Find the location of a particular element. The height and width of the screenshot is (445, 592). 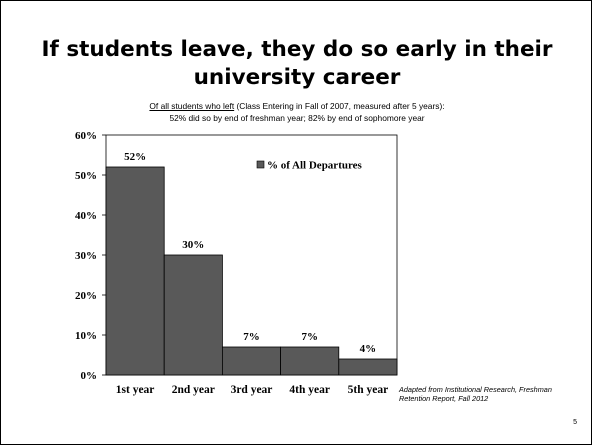

subtitle-underlined: Of all students who left is located at coordinates (192, 106).